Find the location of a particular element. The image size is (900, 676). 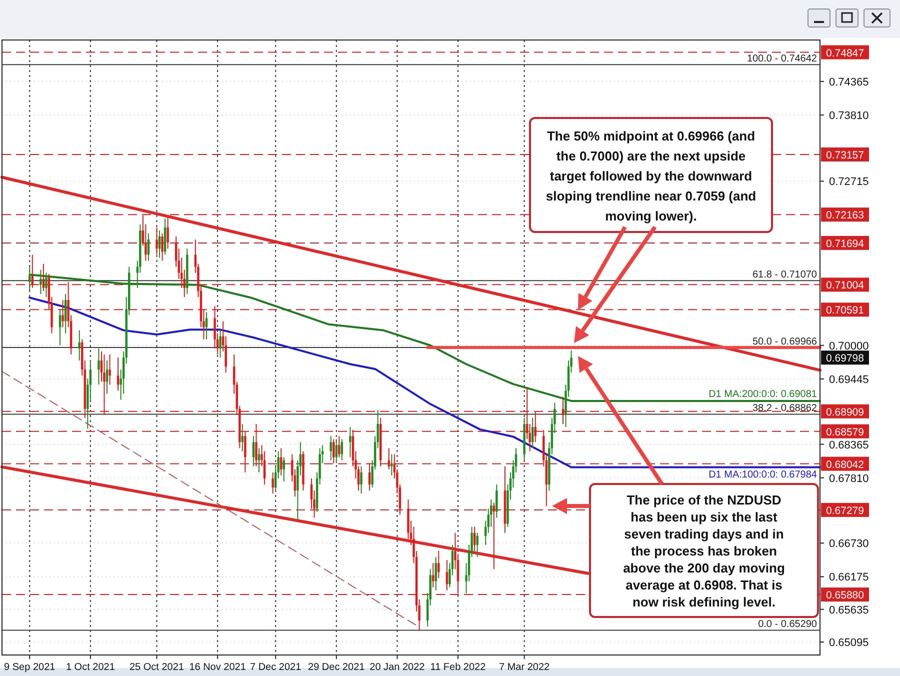

ref-line-label: 0.68042 is located at coordinates (845, 464).